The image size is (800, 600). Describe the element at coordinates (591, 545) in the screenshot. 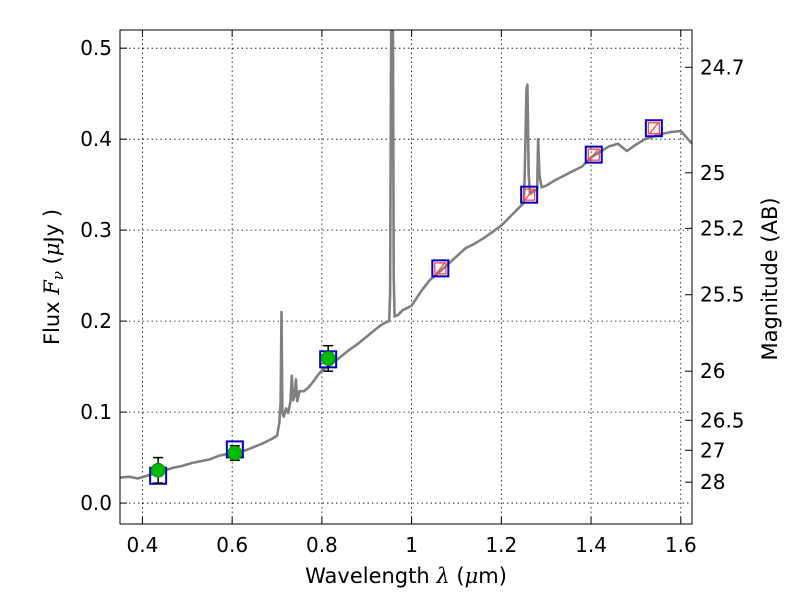

I see `x-tick-label: 1.4` at that location.